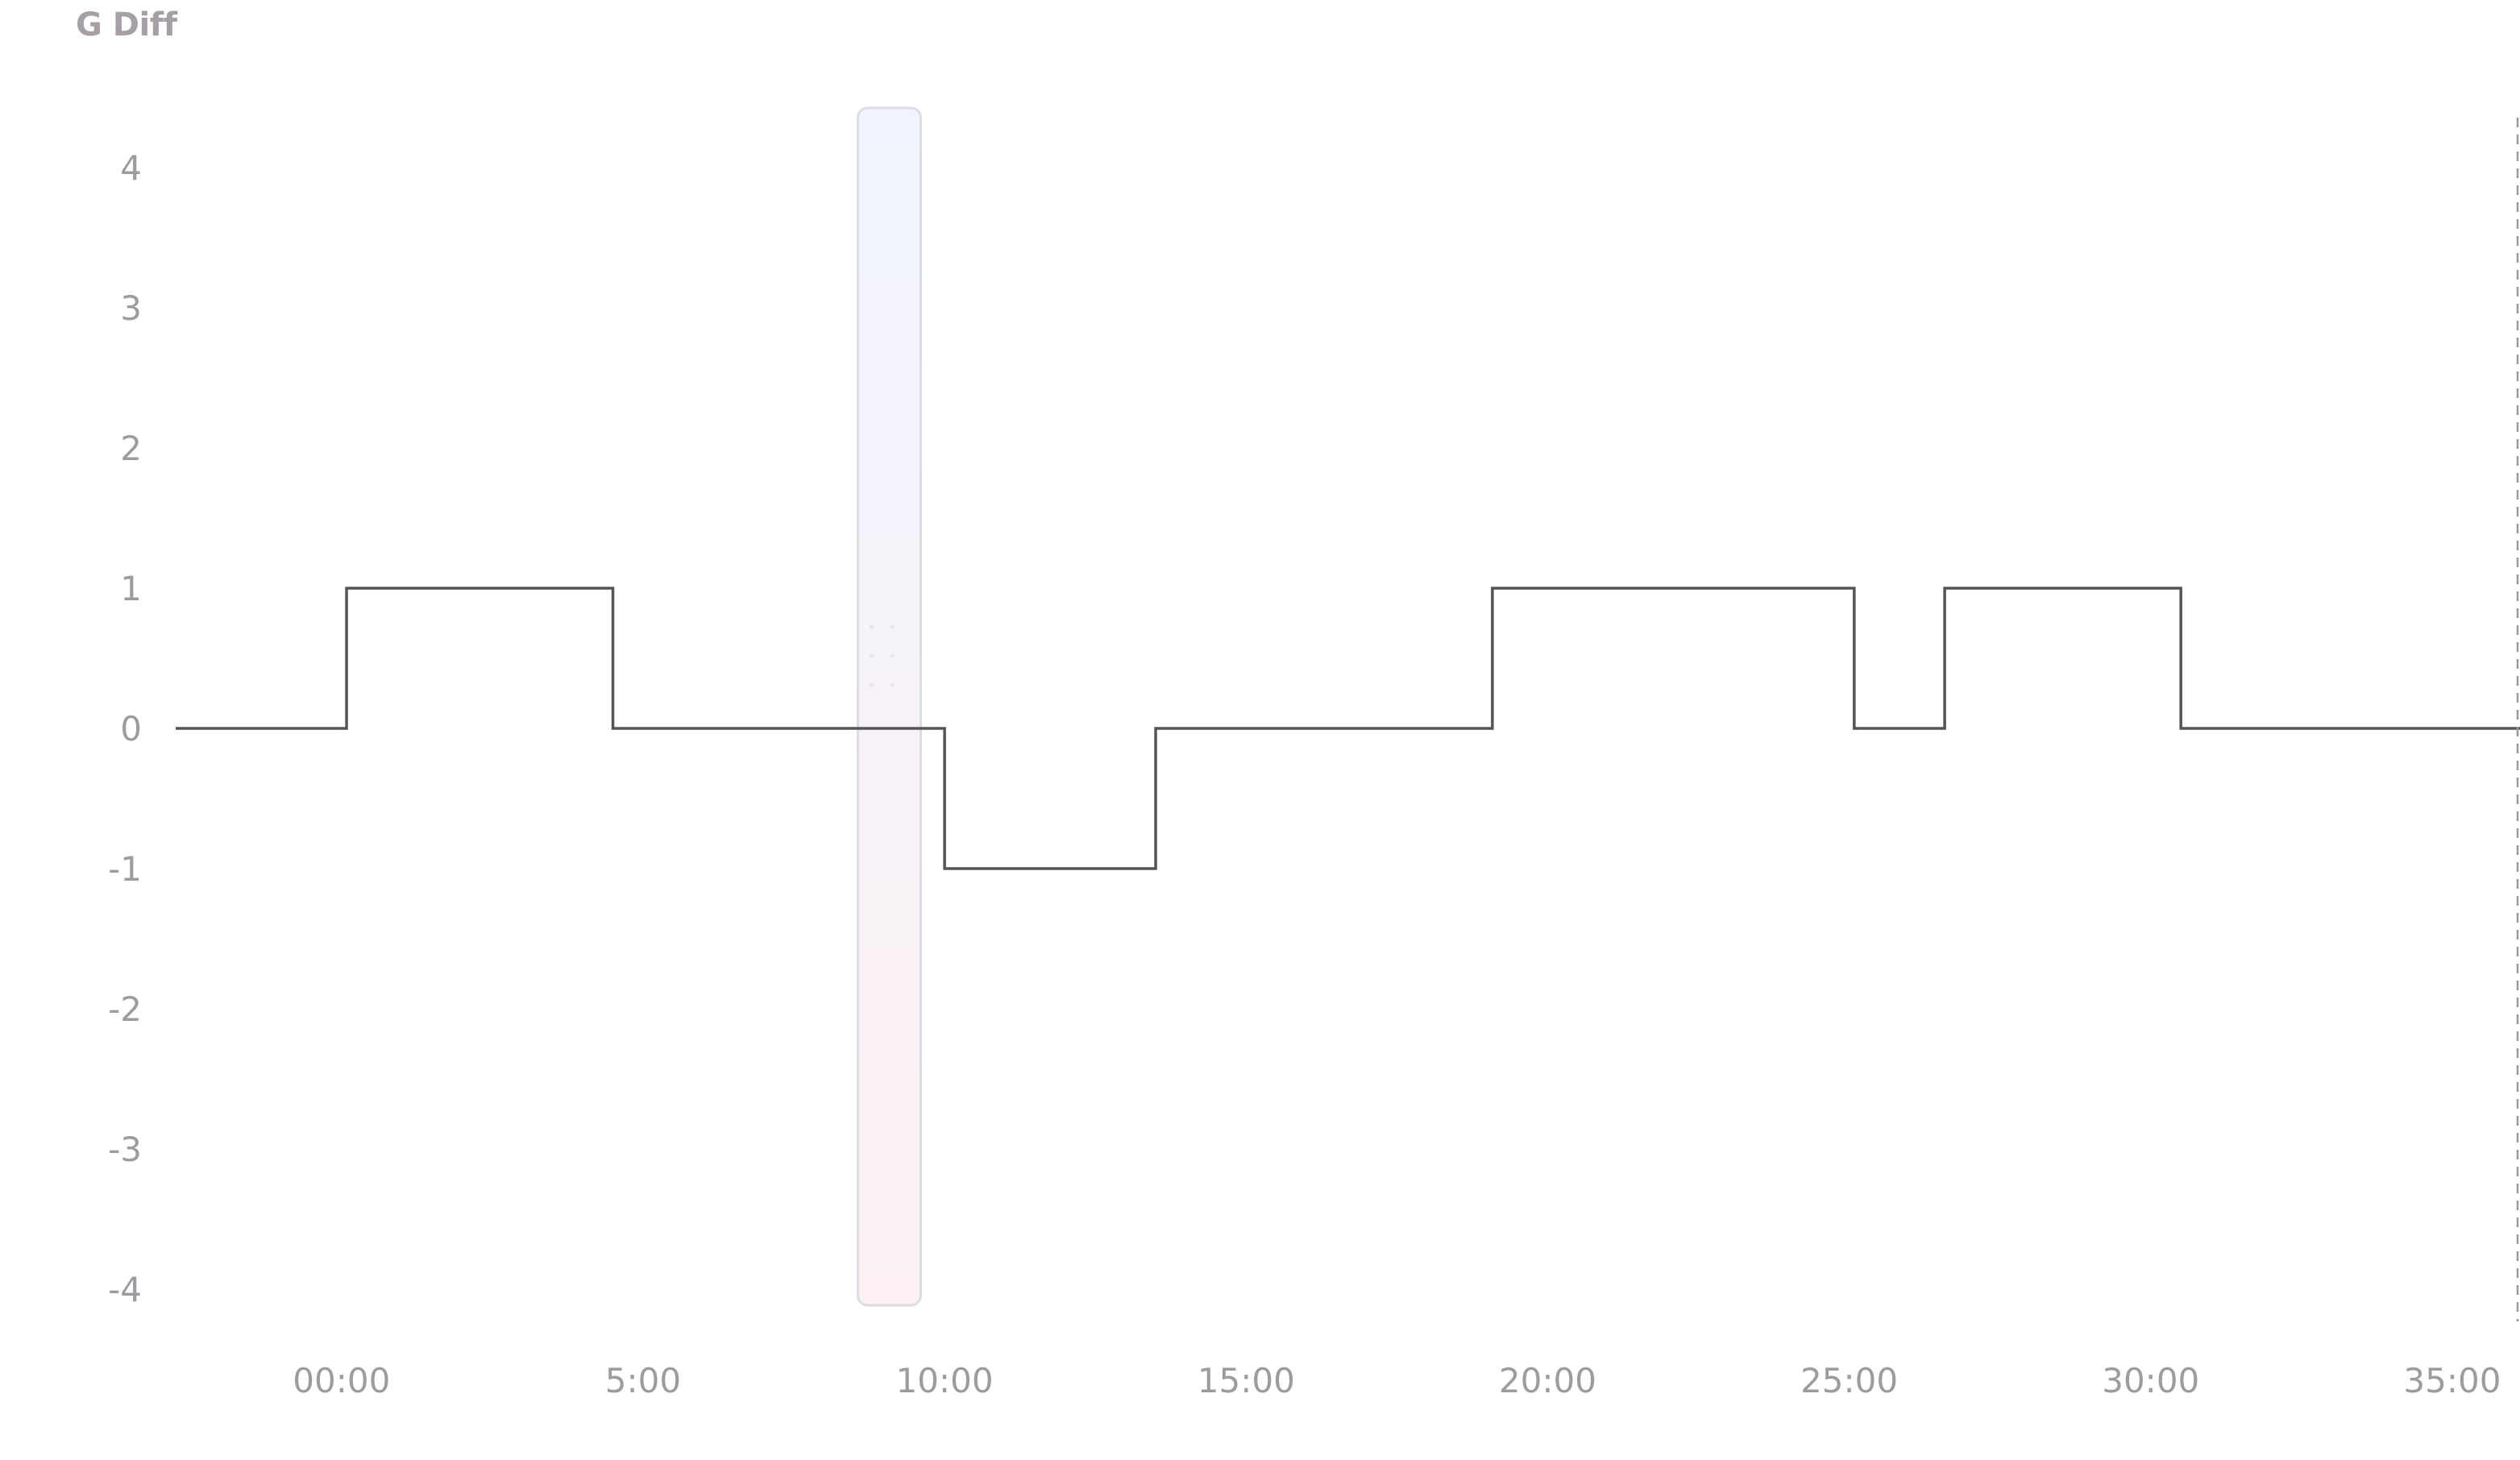 The width and height of the screenshot is (2520, 1460). What do you see at coordinates (945, 1380) in the screenshot?
I see `x-tick-label: 10:00` at bounding box center [945, 1380].